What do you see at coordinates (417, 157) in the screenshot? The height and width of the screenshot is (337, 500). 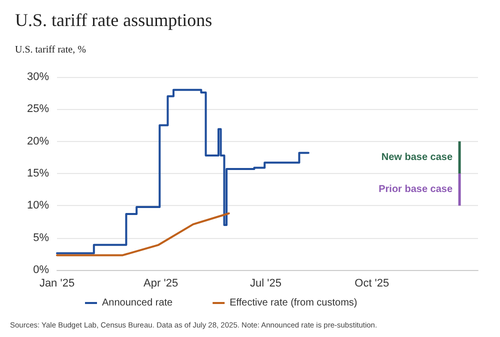 I see `series-label: New base case` at bounding box center [417, 157].